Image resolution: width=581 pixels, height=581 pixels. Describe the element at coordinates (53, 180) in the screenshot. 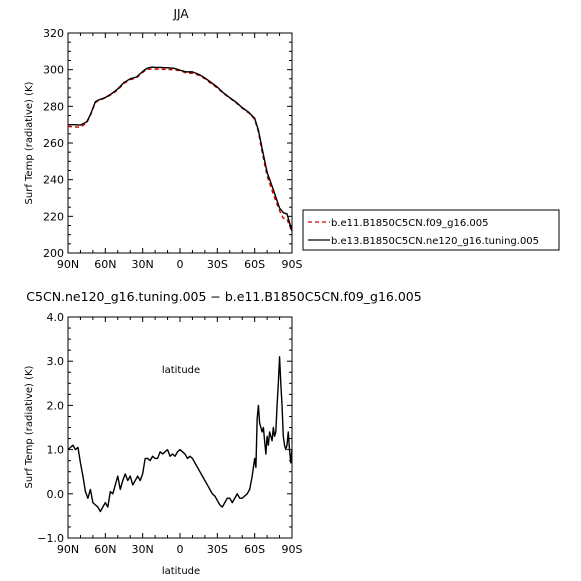

I see `y-tick-label: 240` at that location.